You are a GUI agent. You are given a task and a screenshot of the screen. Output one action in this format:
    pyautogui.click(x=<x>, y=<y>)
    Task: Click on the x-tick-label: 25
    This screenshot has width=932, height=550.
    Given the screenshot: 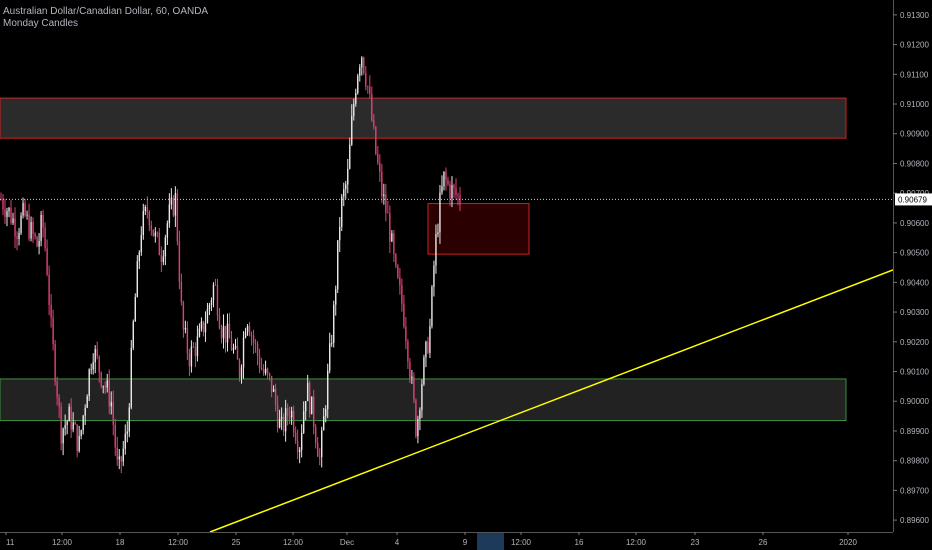 What is the action you would take?
    pyautogui.click(x=236, y=542)
    